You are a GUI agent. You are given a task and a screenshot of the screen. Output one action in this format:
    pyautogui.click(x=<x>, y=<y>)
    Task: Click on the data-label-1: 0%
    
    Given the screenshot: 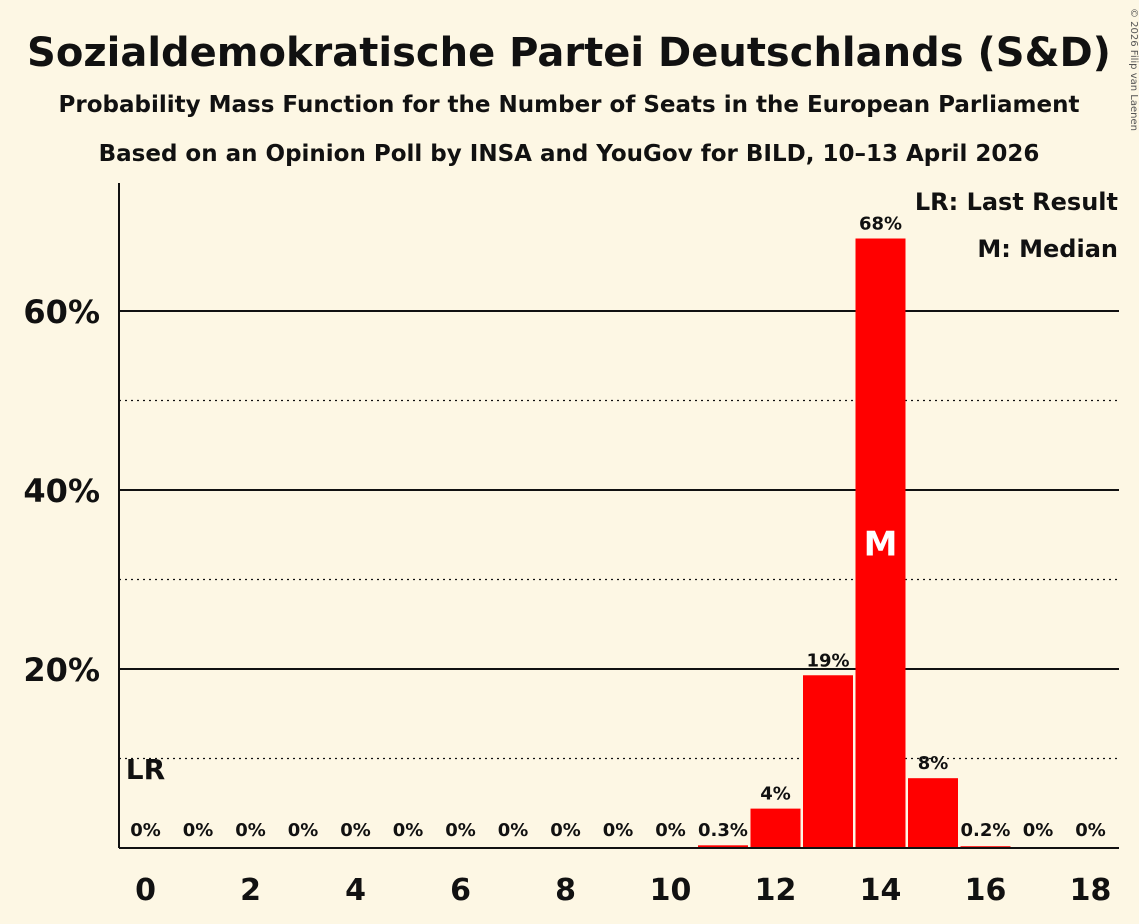 What is the action you would take?
    pyautogui.click(x=198, y=830)
    